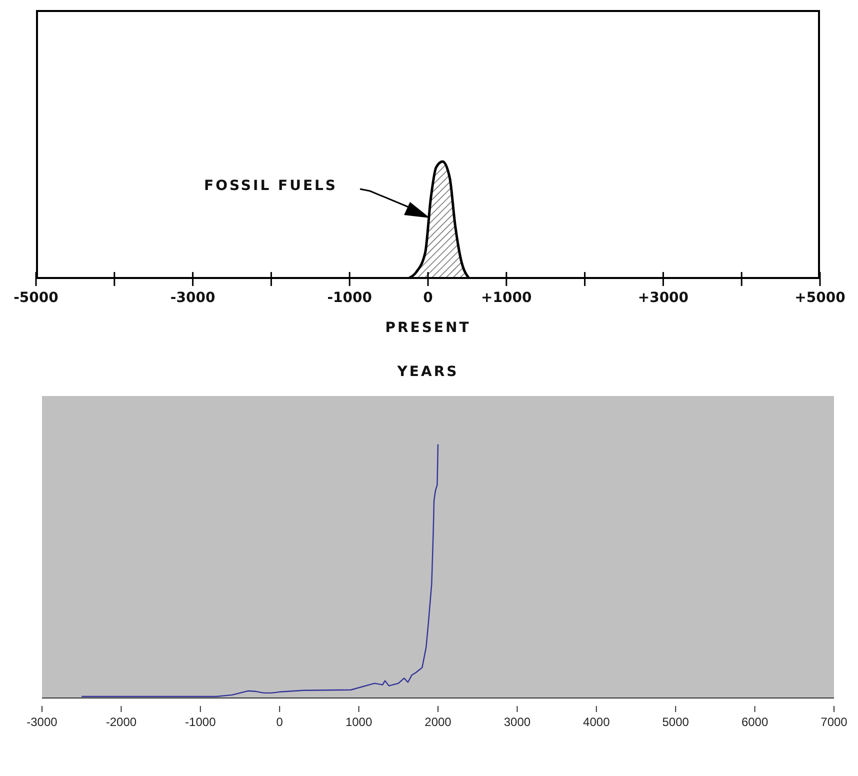  What do you see at coordinates (121, 722) in the screenshot?
I see `x-tick-label: -2000` at bounding box center [121, 722].